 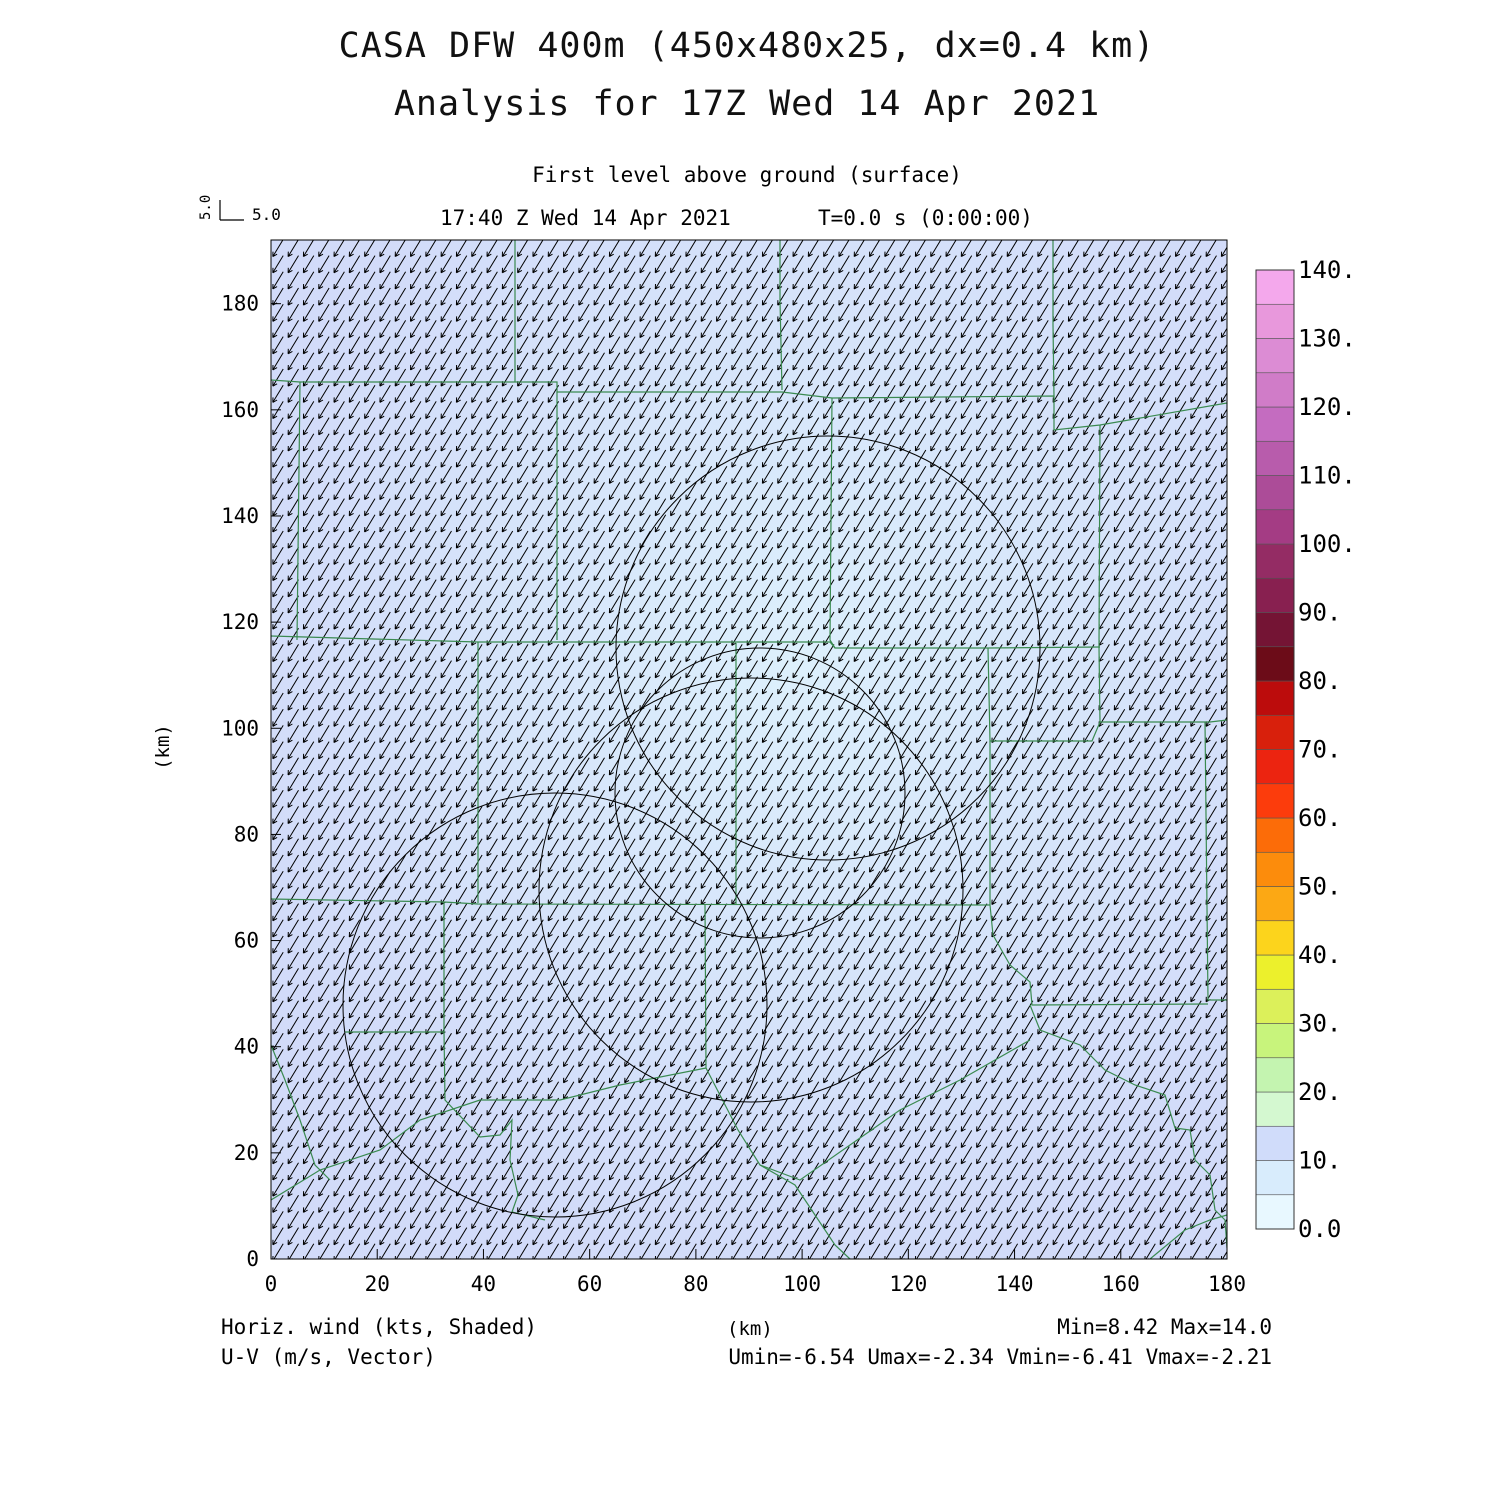 I want to click on title-line-2: Analysis for 17Z Wed 14 Apr 2021, so click(x=747, y=104).